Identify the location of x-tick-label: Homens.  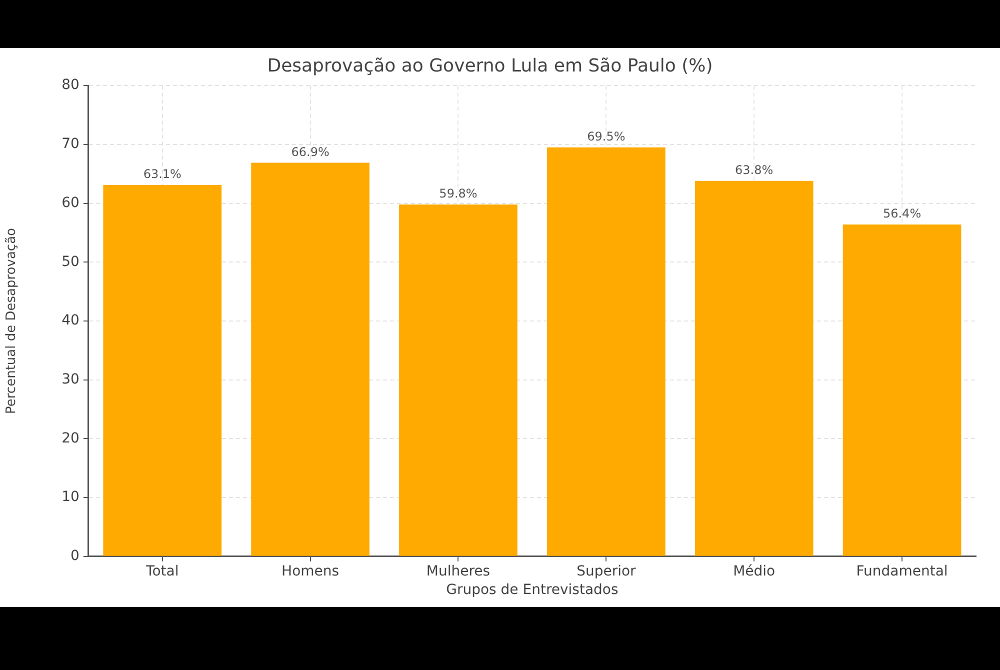
(311, 571).